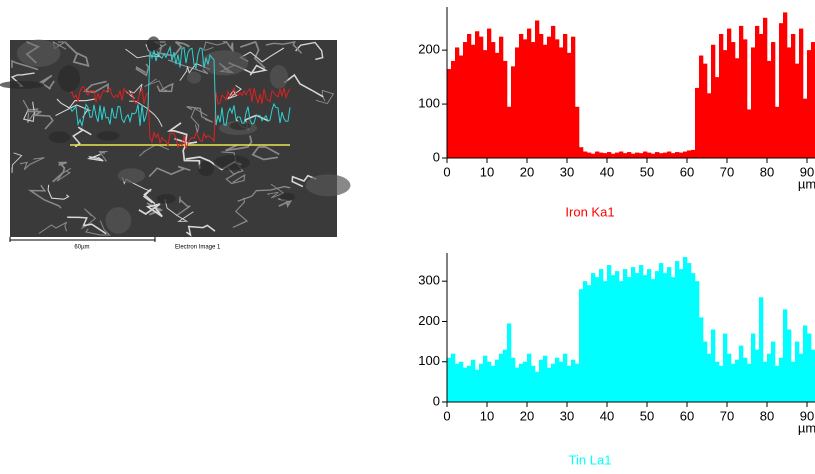 Image resolution: width=815 pixels, height=474 pixels. Describe the element at coordinates (767, 415) in the screenshot. I see `x-tick-label: 80` at that location.